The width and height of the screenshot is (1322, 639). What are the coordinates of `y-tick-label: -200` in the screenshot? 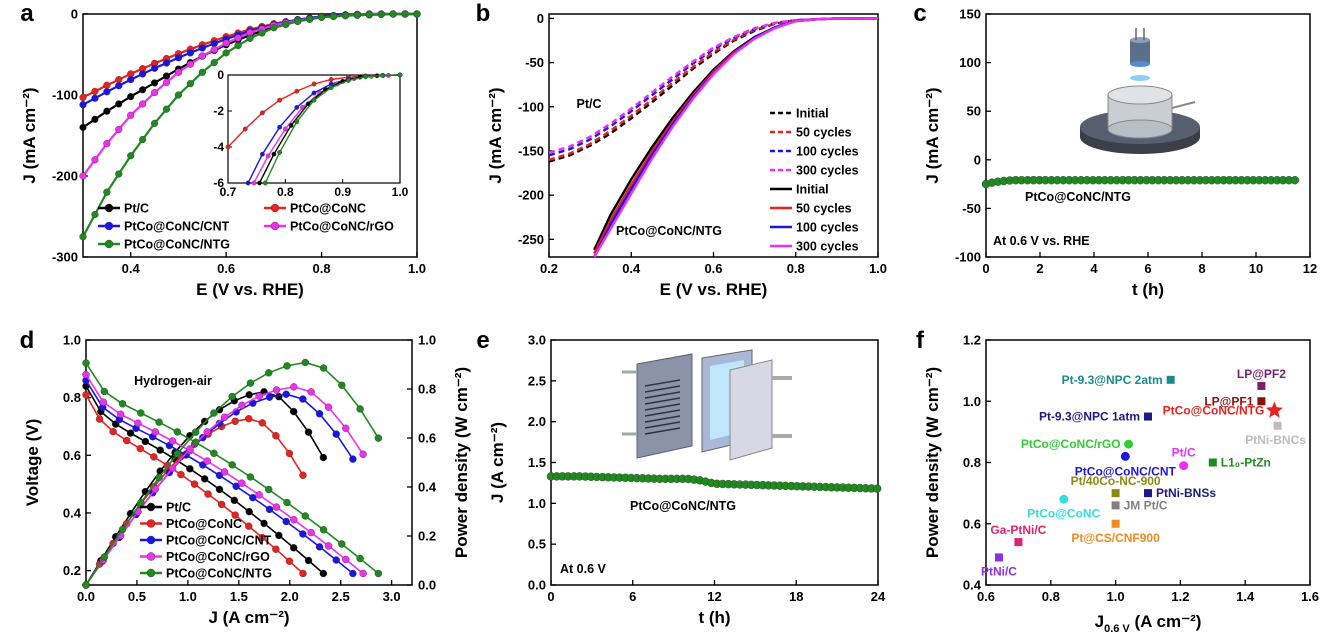 It's located at (531, 195).